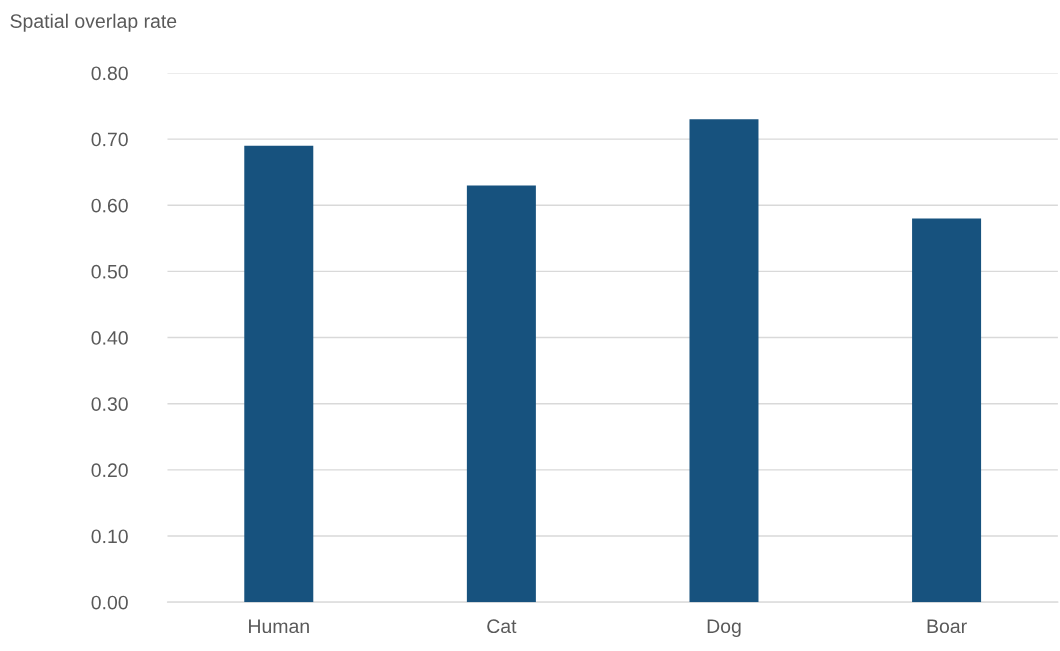 This screenshot has width=1060, height=651. What do you see at coordinates (279, 626) in the screenshot?
I see `x-tick-label: Human` at bounding box center [279, 626].